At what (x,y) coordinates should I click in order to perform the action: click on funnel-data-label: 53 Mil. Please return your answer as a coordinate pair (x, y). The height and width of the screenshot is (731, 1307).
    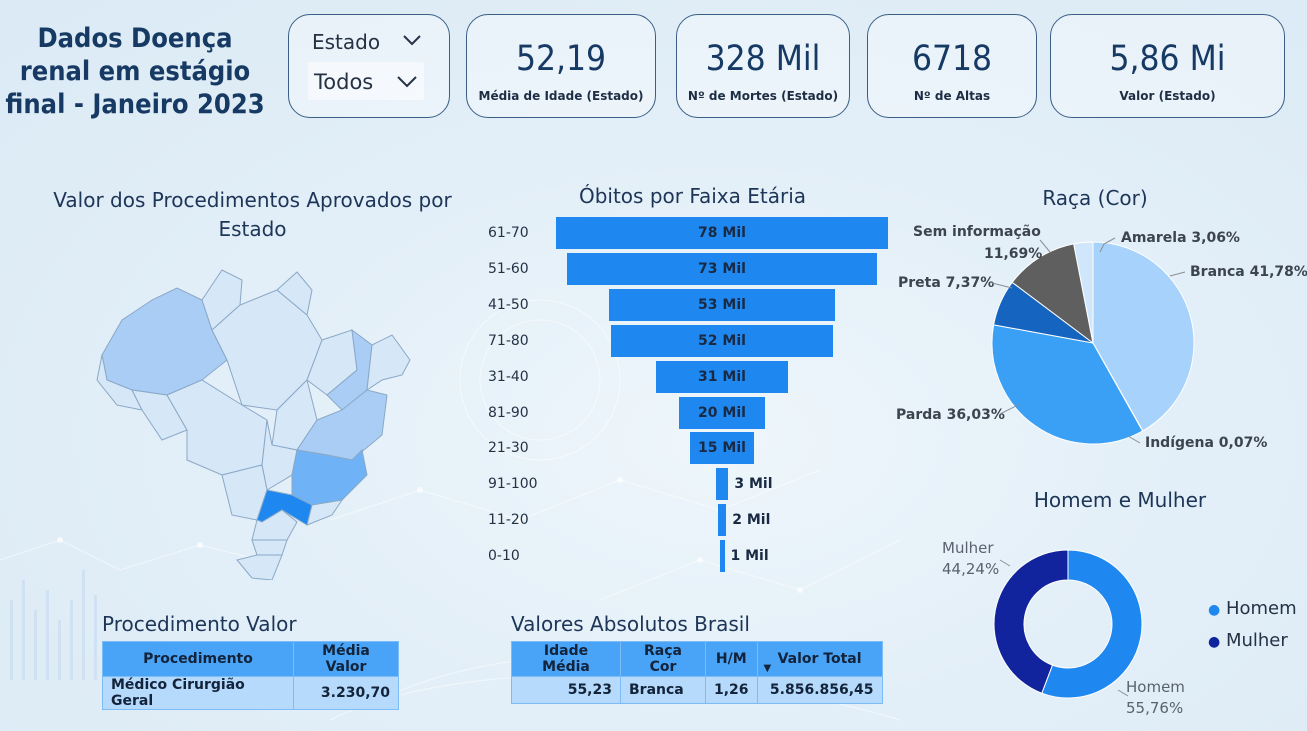
    Looking at the image, I should click on (722, 304).